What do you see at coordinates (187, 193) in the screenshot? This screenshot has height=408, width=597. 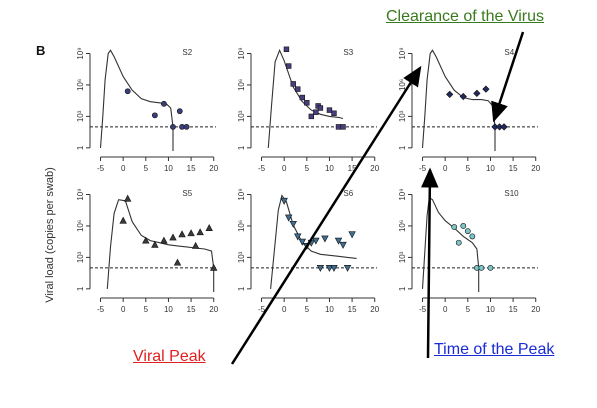 I see `panel-name: S5` at bounding box center [187, 193].